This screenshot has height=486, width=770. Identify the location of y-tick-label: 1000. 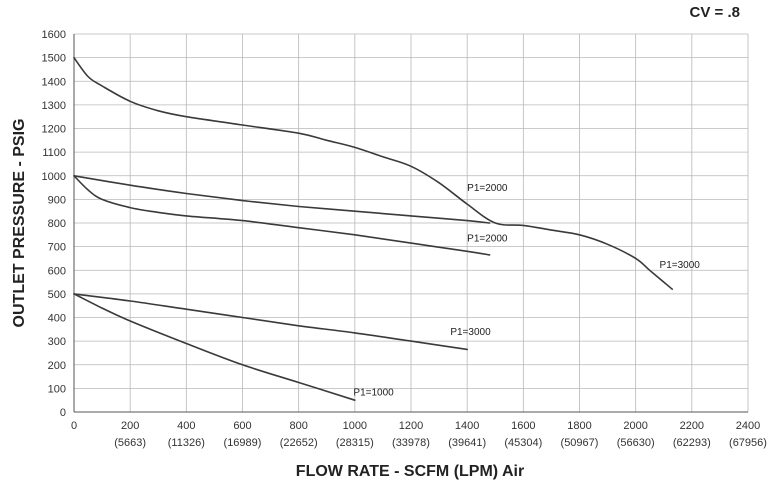
(54, 177).